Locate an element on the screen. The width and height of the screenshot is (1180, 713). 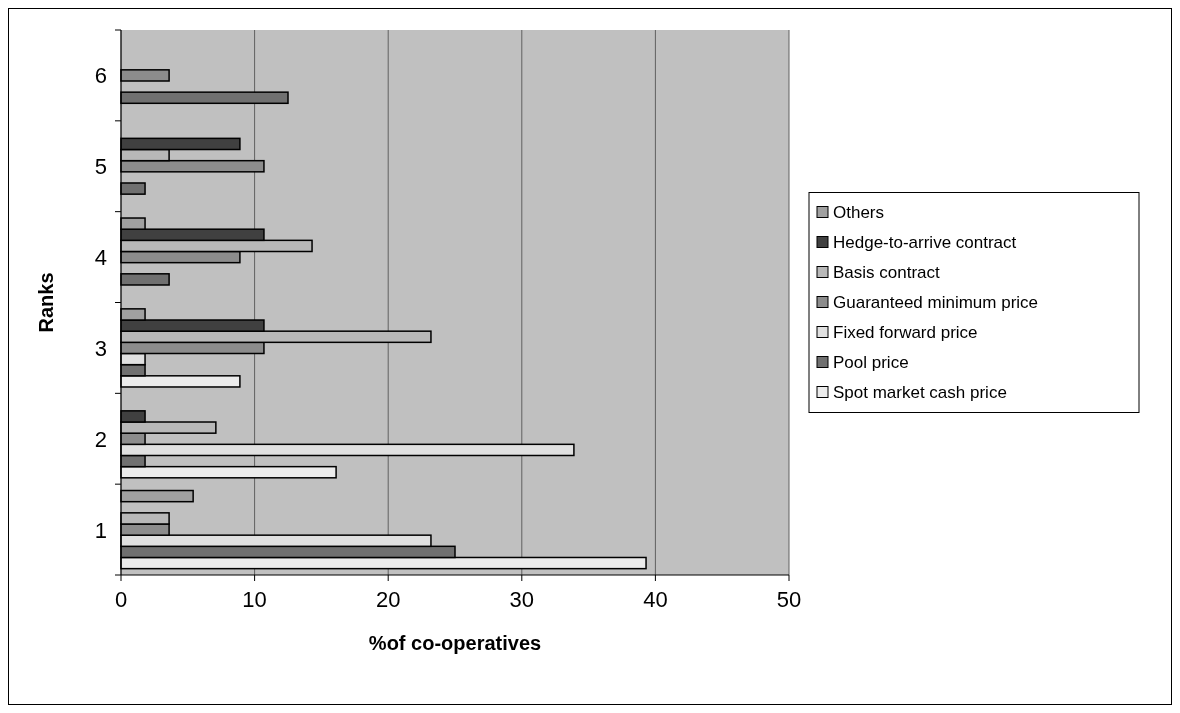
x-tick-label: 50 is located at coordinates (789, 599).